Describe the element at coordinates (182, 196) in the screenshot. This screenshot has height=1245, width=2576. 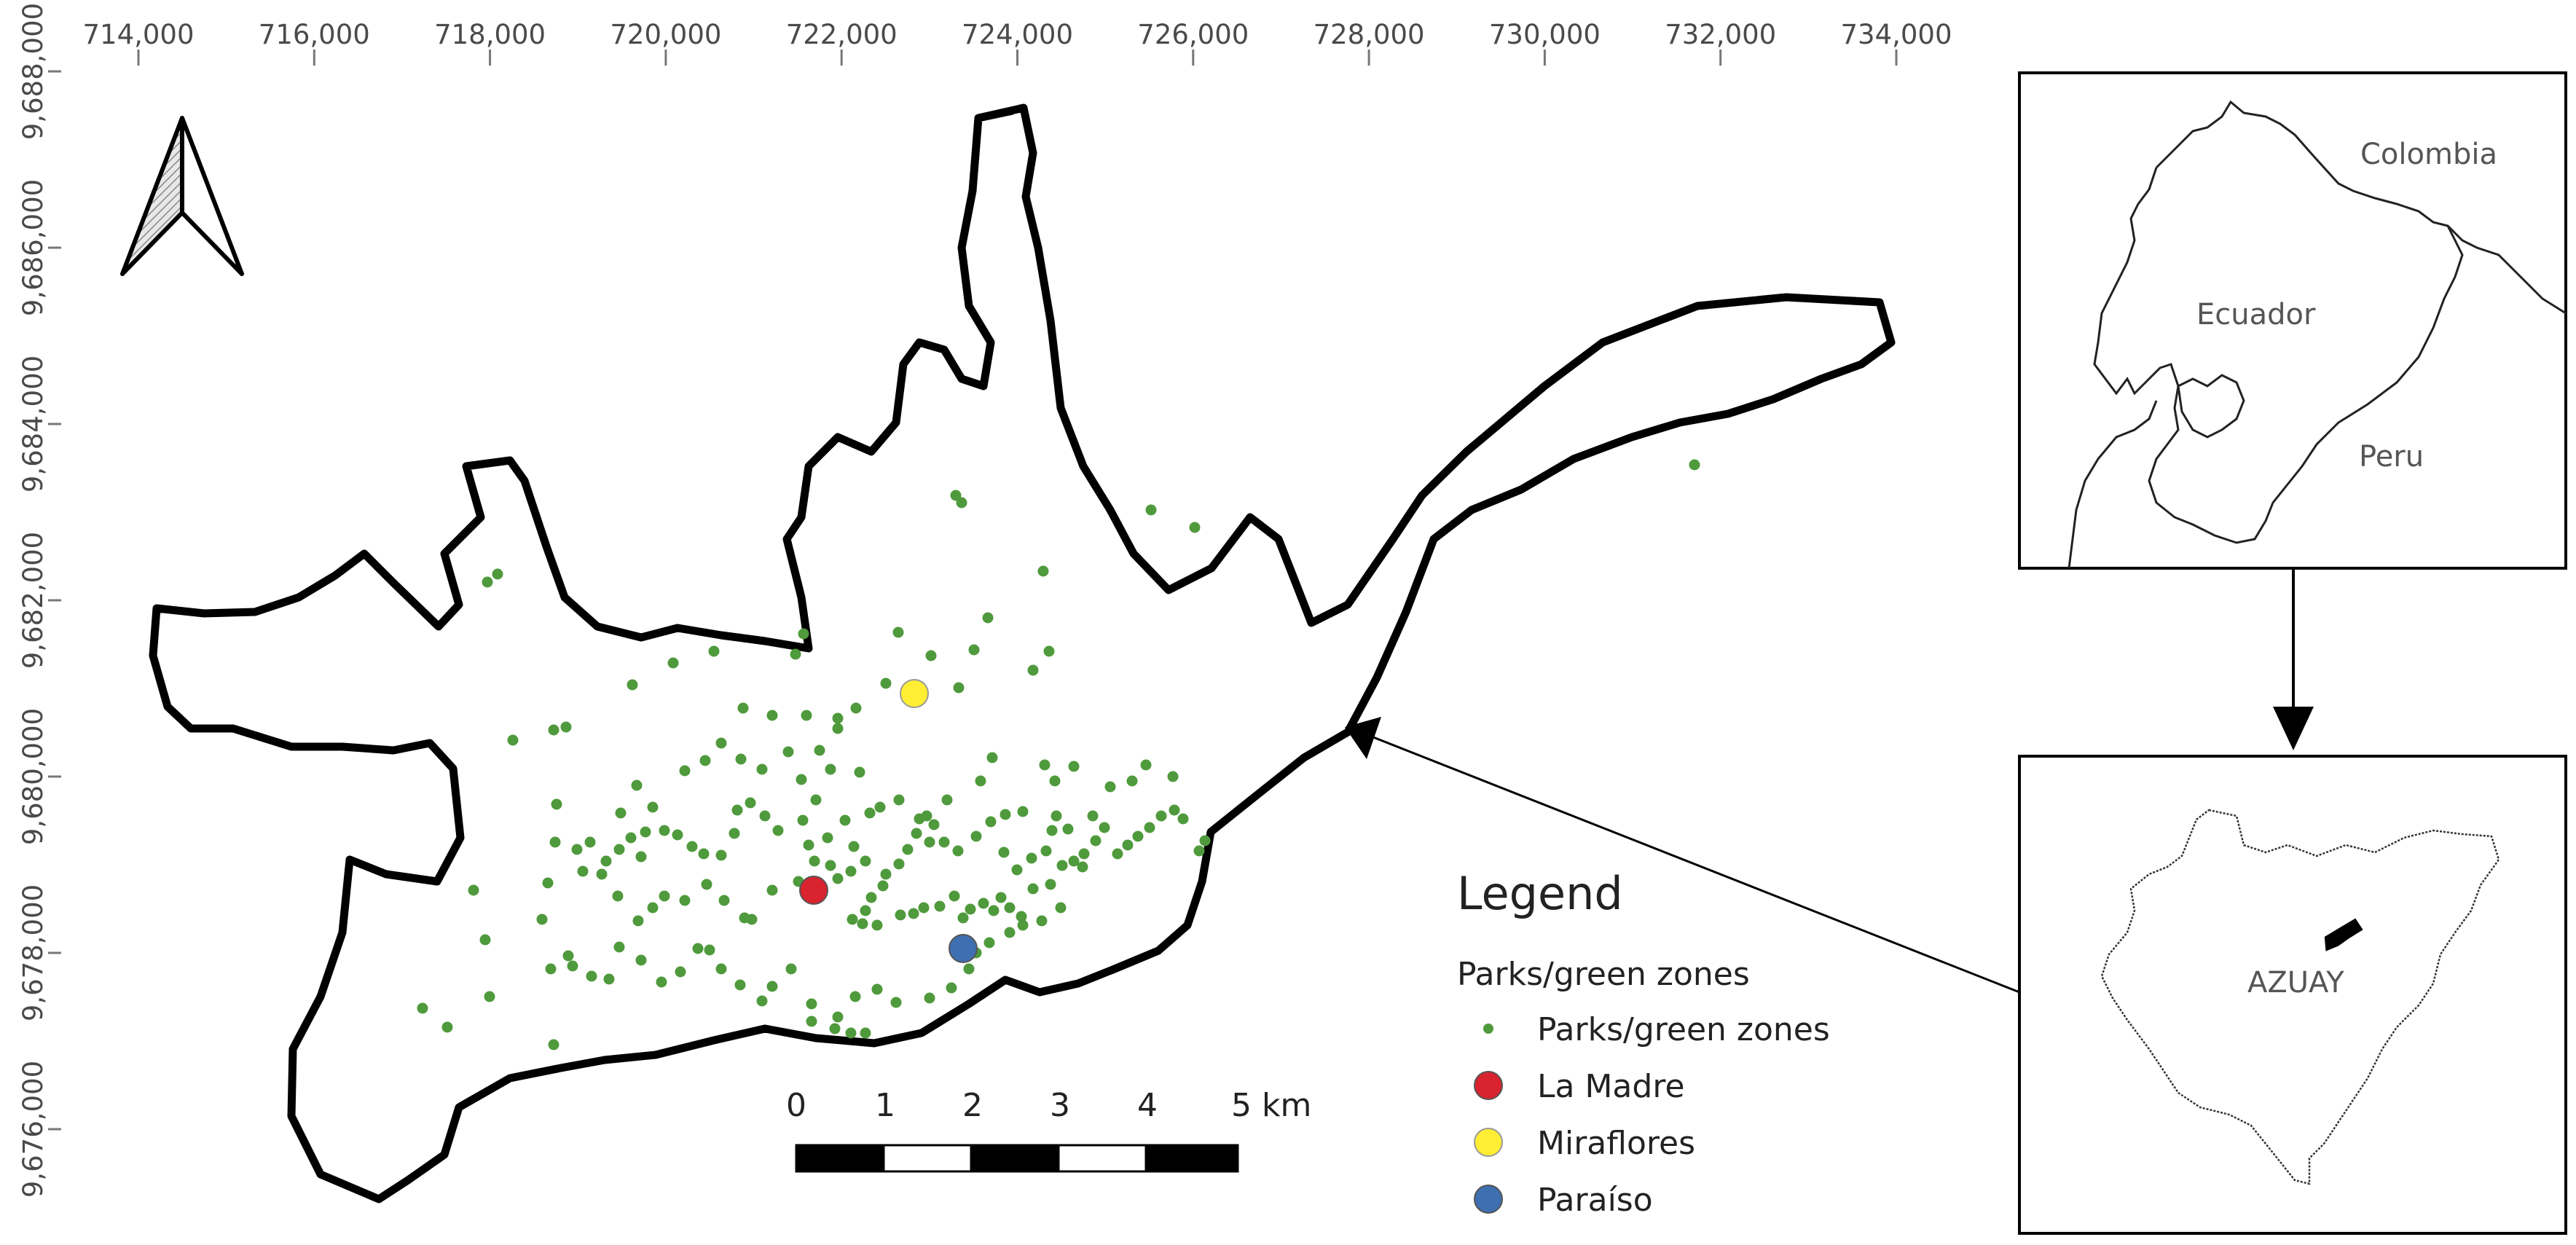
I see `north-arrow-icon` at that location.